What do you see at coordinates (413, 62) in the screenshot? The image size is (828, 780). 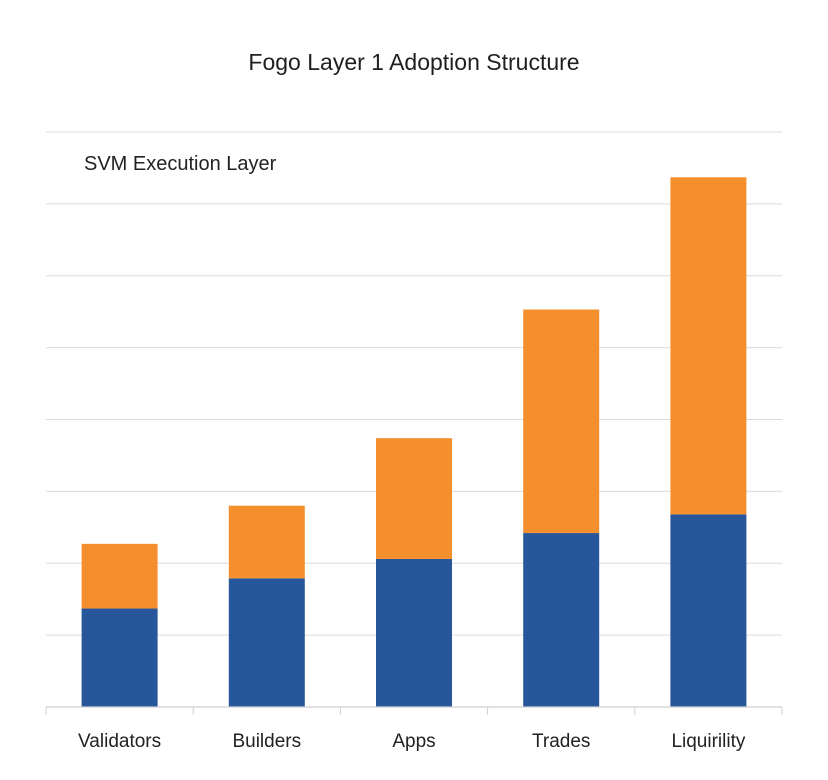 I see `chart-title: Fogo Layer 1 Adoption Structure` at bounding box center [413, 62].